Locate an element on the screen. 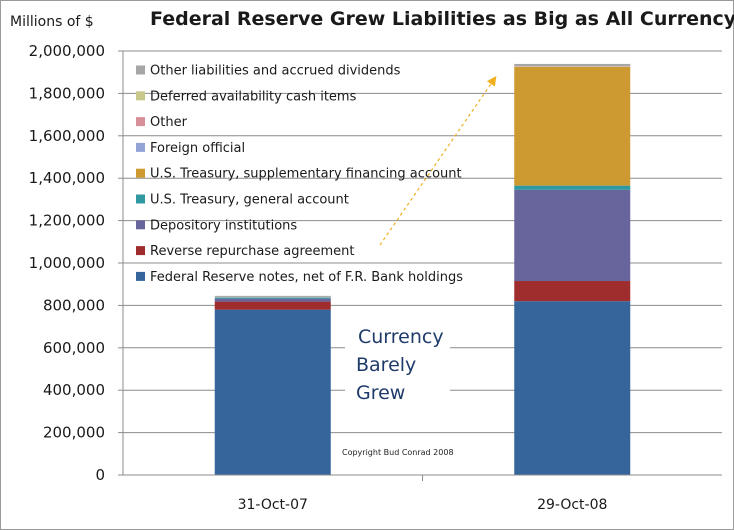 This screenshot has height=530, width=734. y-tick-label: 1,000,000 is located at coordinates (67, 263).